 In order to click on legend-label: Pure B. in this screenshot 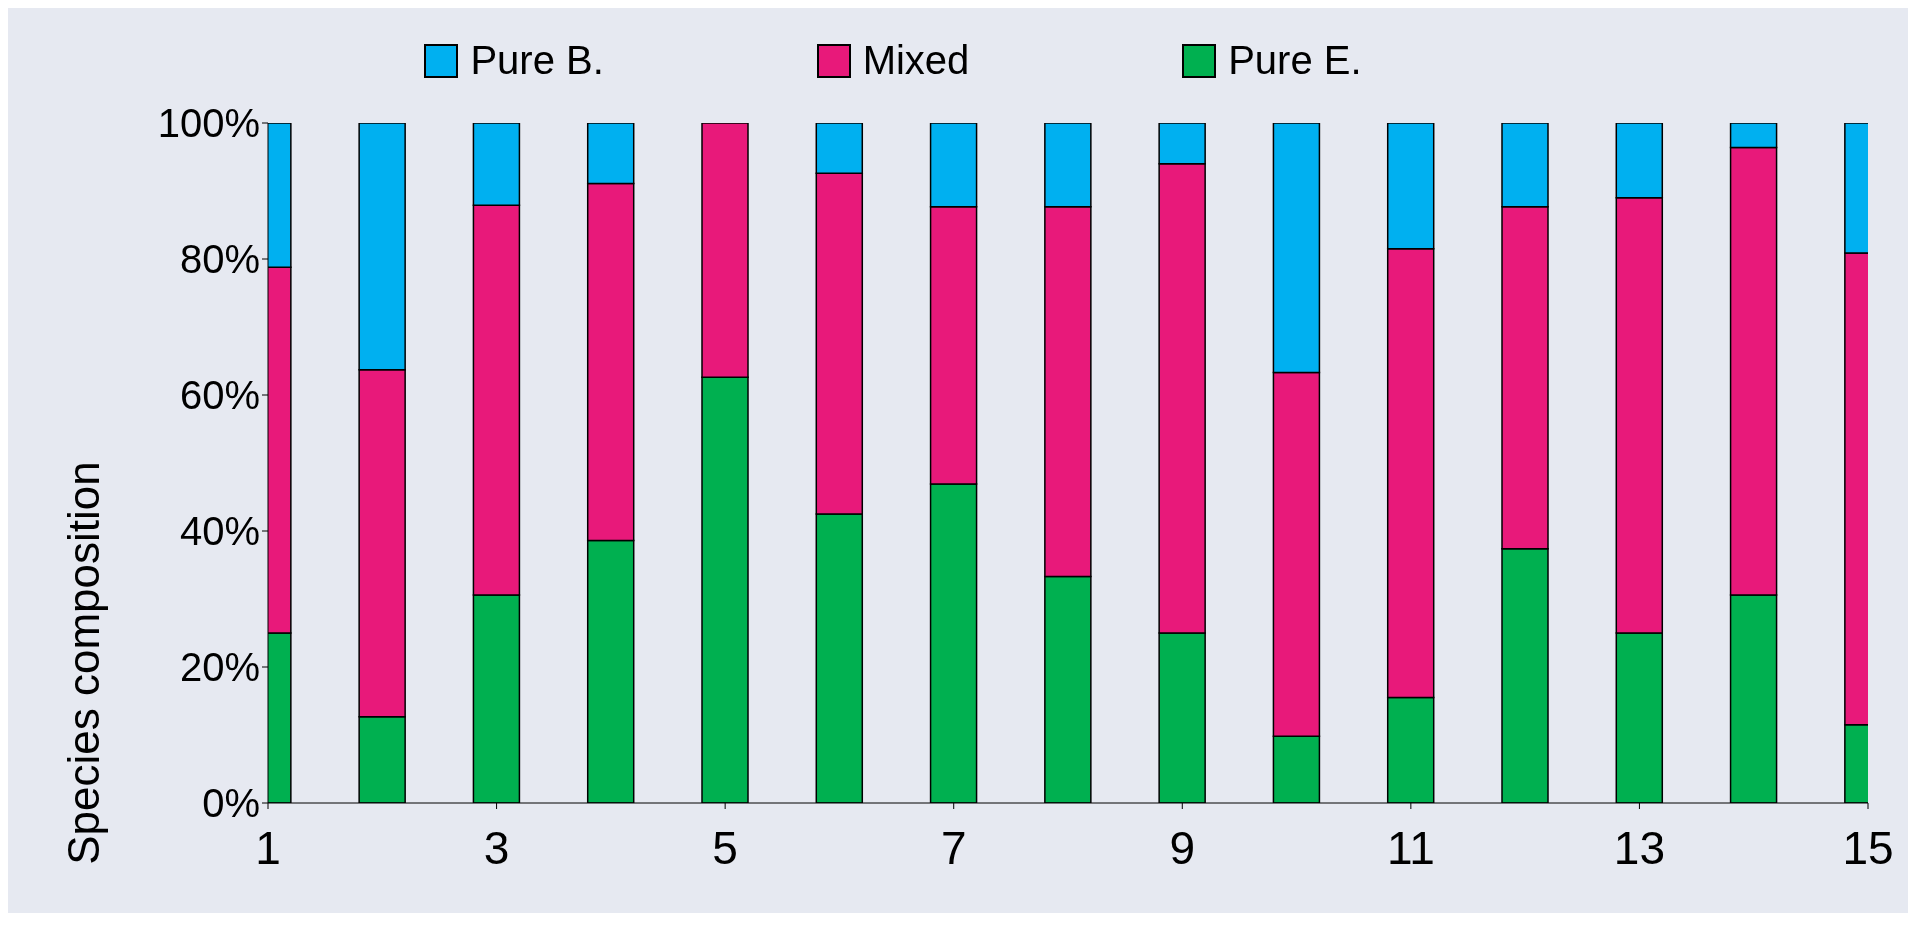, I will do `click(537, 60)`.